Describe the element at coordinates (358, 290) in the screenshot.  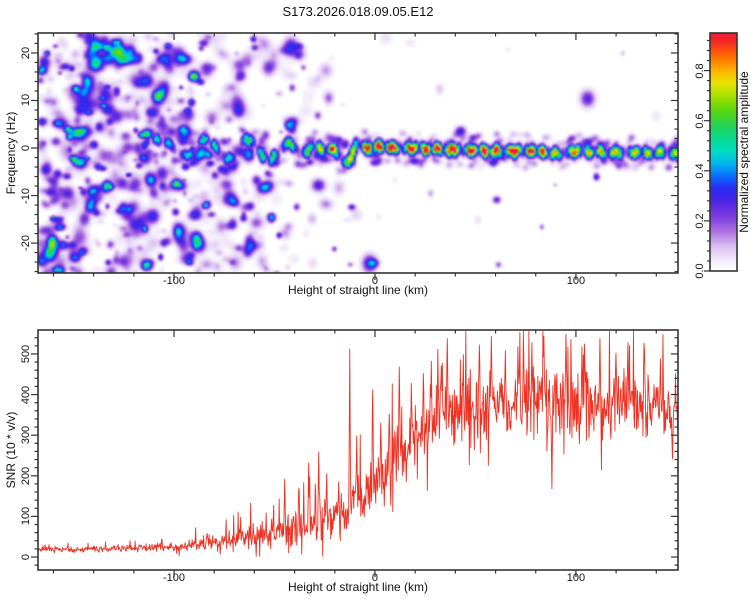
I see `spectrogram-x-axis-label: Height of straight line (km)` at that location.